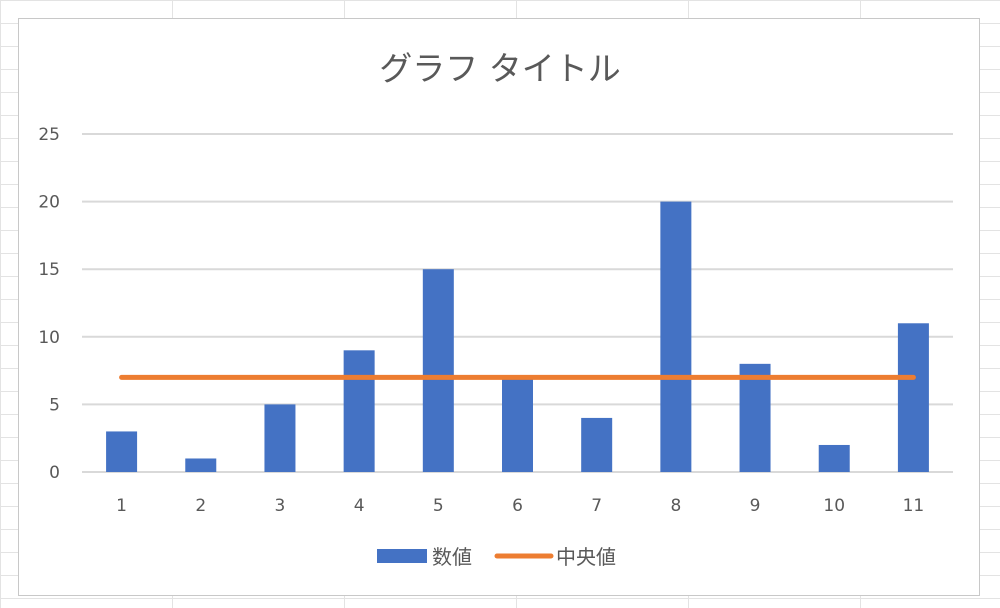 The width and height of the screenshot is (1000, 608). What do you see at coordinates (500, 68) in the screenshot?
I see `chart-title: グラフ タイトル` at bounding box center [500, 68].